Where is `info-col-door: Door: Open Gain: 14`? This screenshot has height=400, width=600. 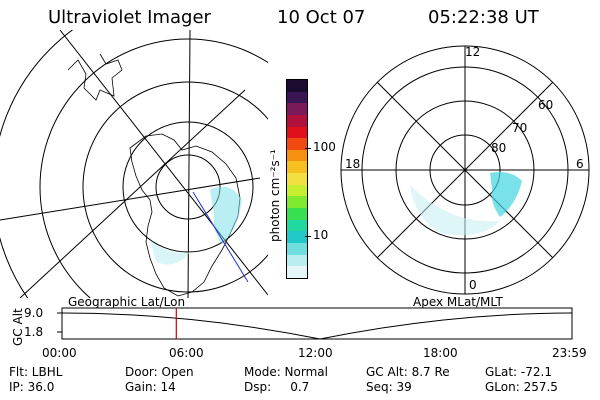 info-col-door: Door: Open Gain: 14 is located at coordinates (159, 380).